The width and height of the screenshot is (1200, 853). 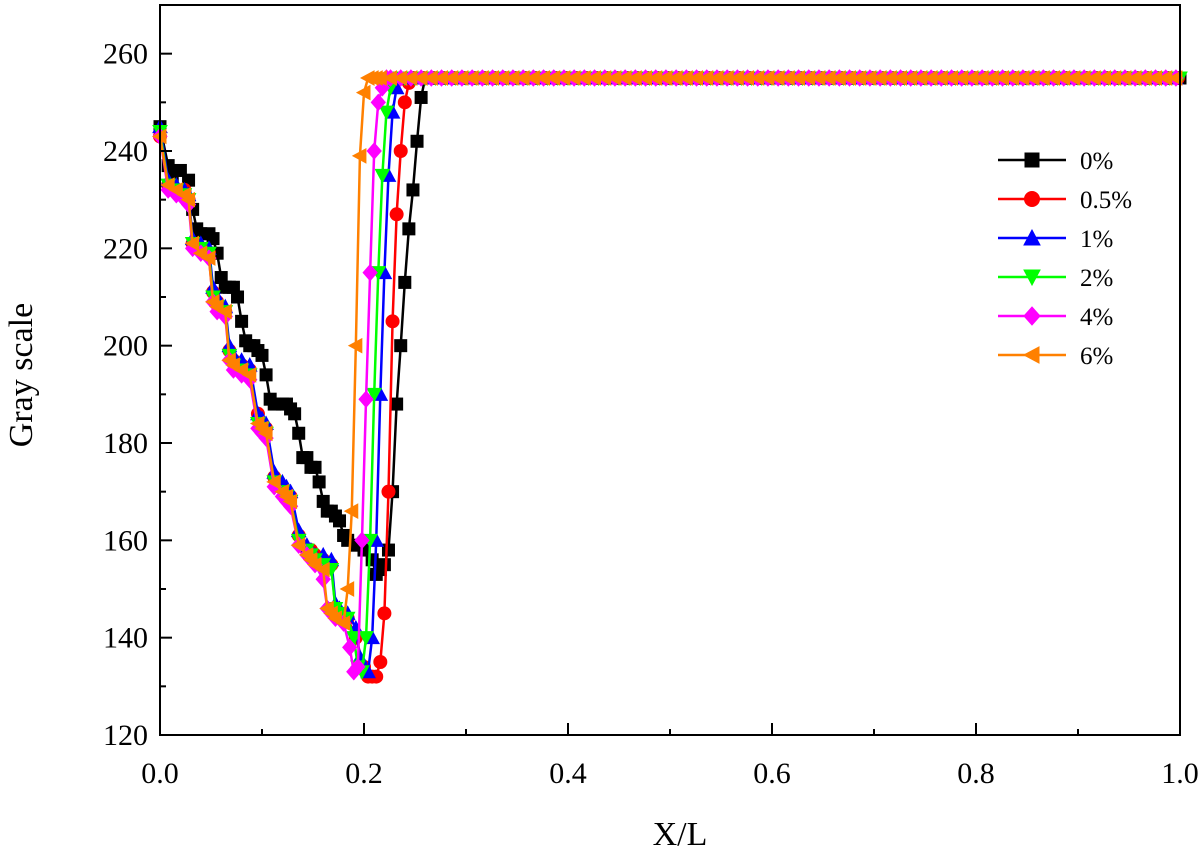 What do you see at coordinates (1055, 356) in the screenshot?
I see `legend-item: 6%` at bounding box center [1055, 356].